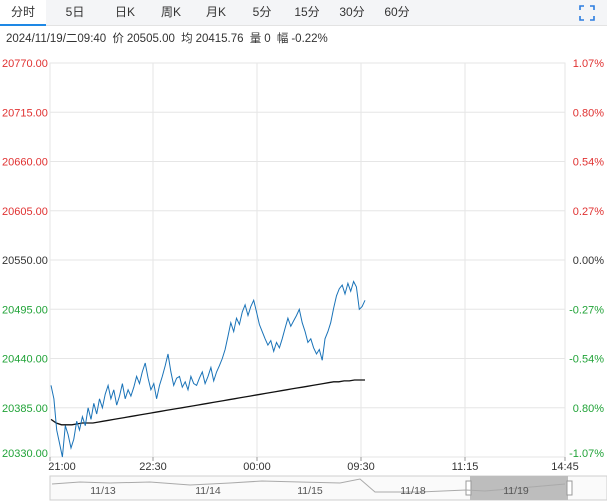 Image resolution: width=607 pixels, height=502 pixels. What do you see at coordinates (208, 491) in the screenshot?
I see `navigator-date-label: 11/14` at bounding box center [208, 491].